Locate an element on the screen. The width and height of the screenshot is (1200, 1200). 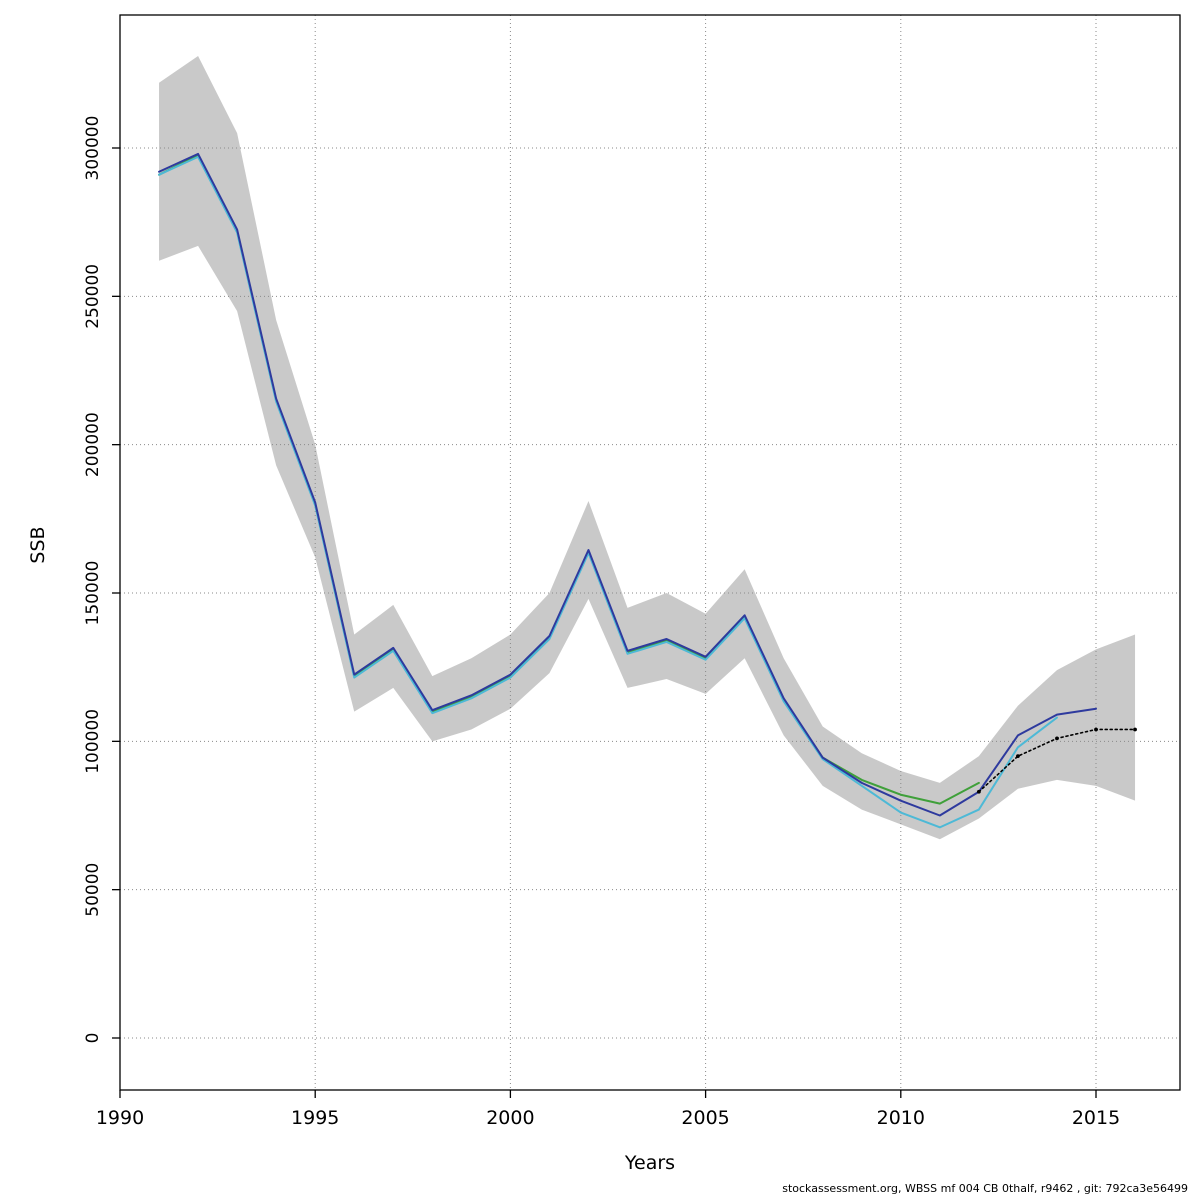
x-tick-label: 2015 is located at coordinates (1096, 1118).